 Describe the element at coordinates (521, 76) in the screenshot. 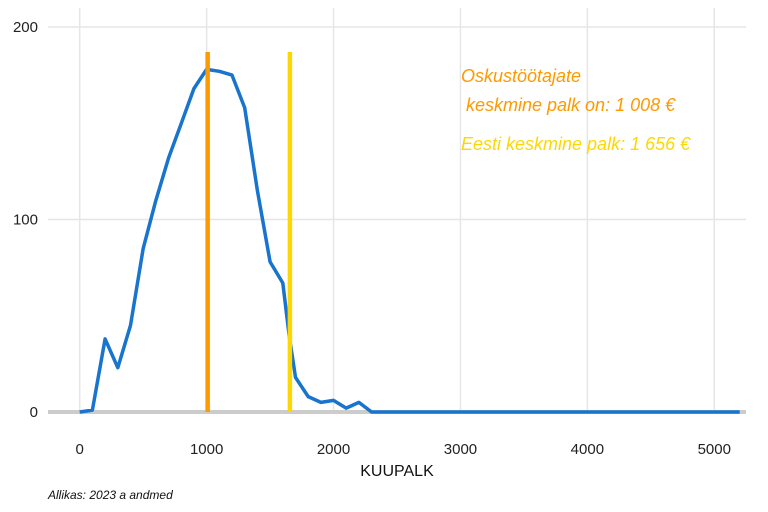

I see `annotation-text: Oskustöötajate` at that location.